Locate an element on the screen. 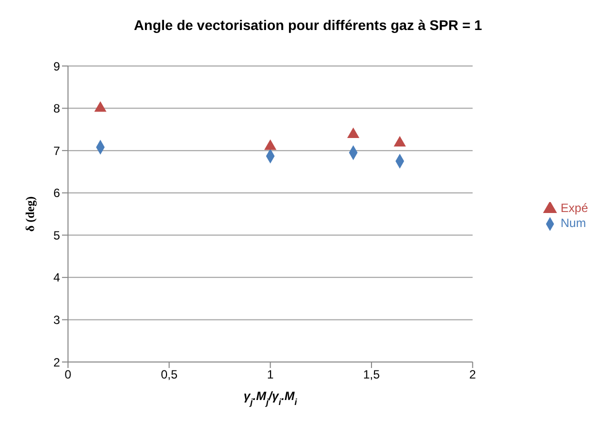  y-tick-label: 2 is located at coordinates (56, 362).